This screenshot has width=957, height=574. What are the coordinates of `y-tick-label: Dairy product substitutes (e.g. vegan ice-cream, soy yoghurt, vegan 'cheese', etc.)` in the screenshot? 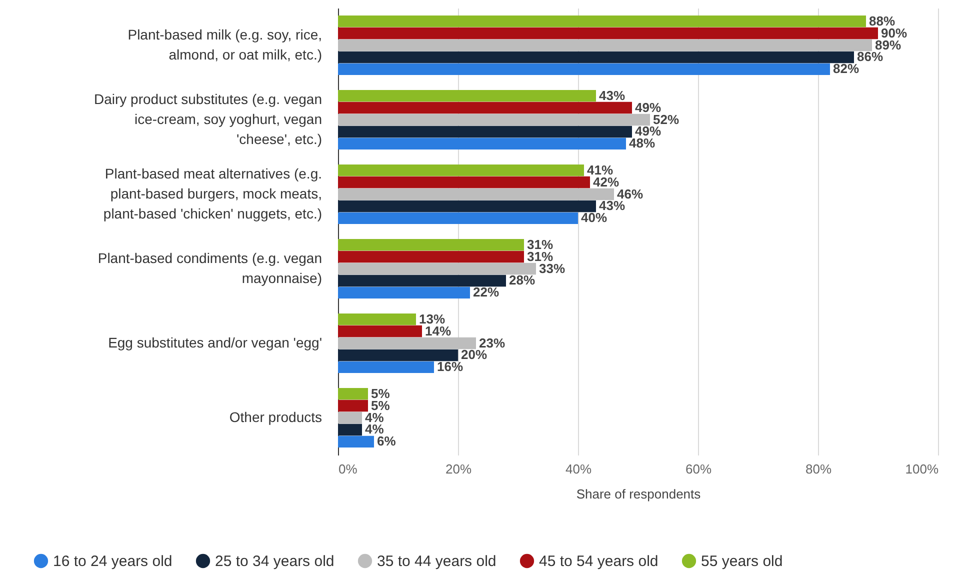 It's located at (208, 118).